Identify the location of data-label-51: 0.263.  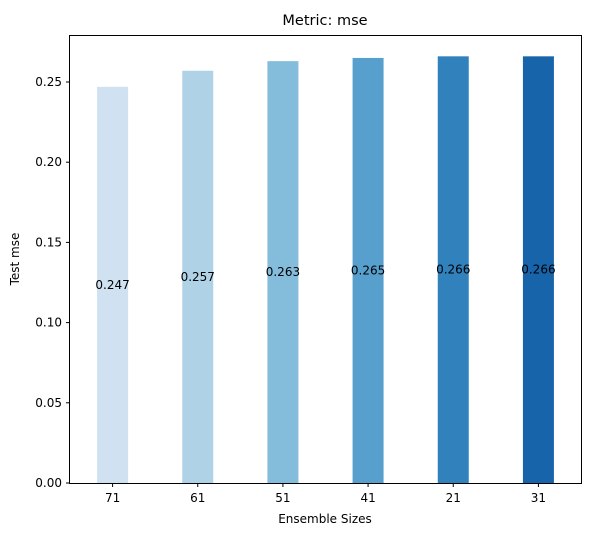
(283, 272).